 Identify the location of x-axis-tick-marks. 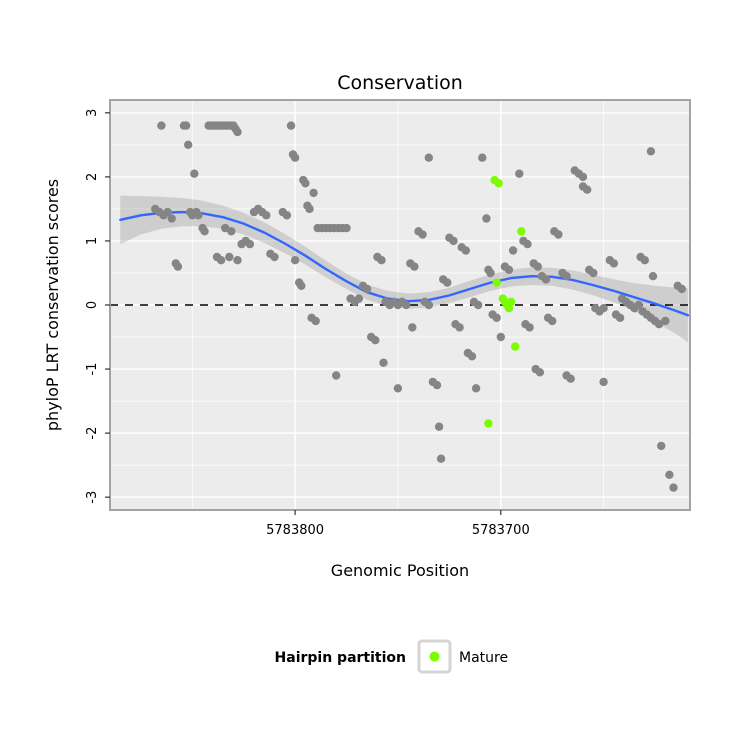
(398, 512).